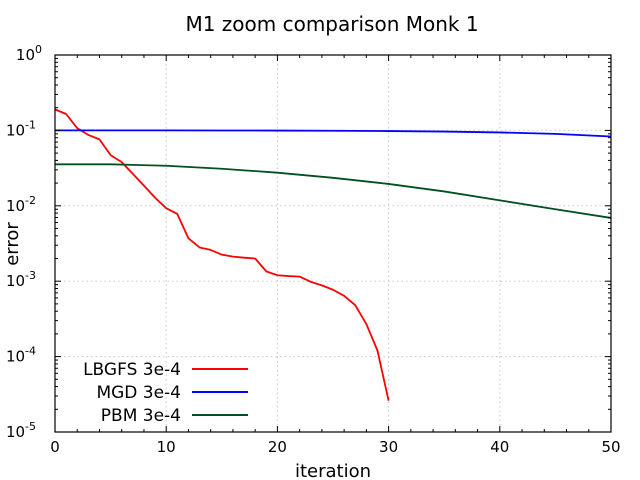 Image resolution: width=640 pixels, height=480 pixels. What do you see at coordinates (21, 430) in the screenshot?
I see `y-tick-label: 10⁻⁵` at bounding box center [21, 430].